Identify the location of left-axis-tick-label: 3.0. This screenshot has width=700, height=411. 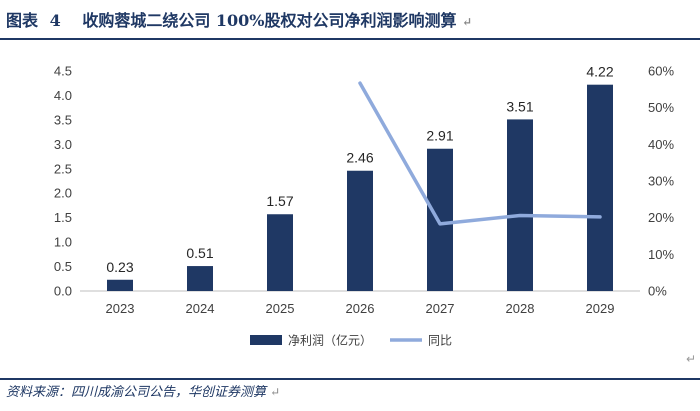
(63, 144).